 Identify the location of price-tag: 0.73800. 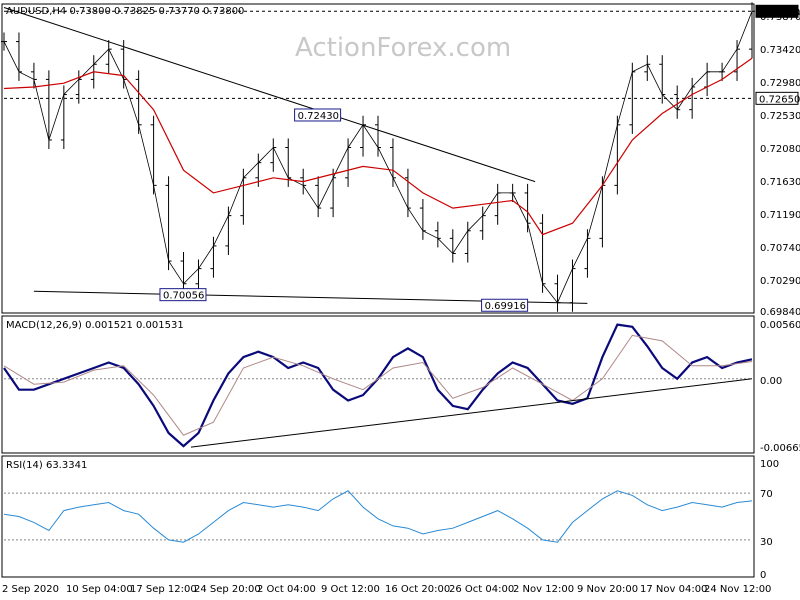
(777, 11).